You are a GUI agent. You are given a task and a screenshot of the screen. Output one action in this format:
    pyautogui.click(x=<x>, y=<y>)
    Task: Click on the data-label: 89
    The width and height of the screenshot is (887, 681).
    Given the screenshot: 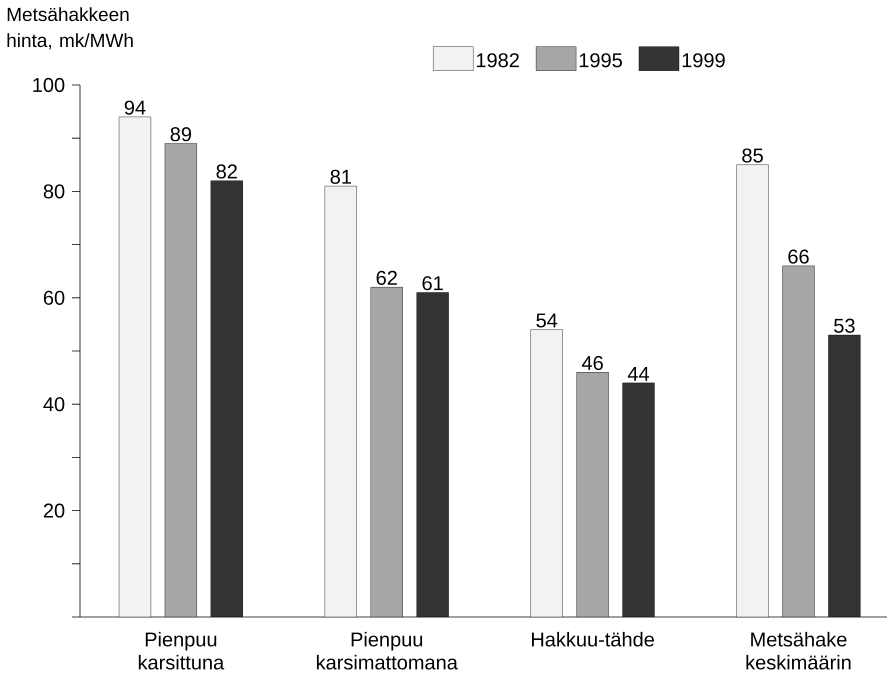 What is the action you would take?
    pyautogui.click(x=181, y=134)
    